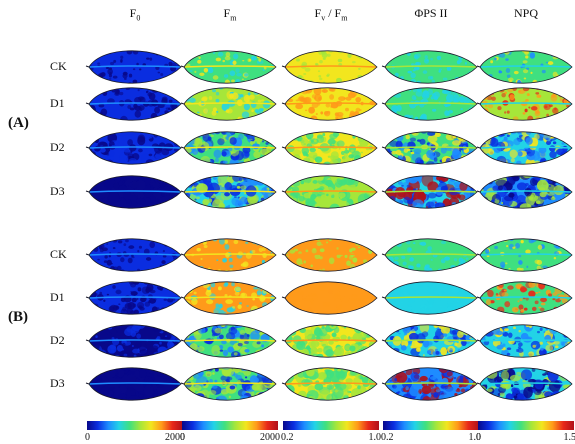 The width and height of the screenshot is (575, 444). What do you see at coordinates (135, 255) in the screenshot?
I see `leaf-b-ck-f0` at bounding box center [135, 255].